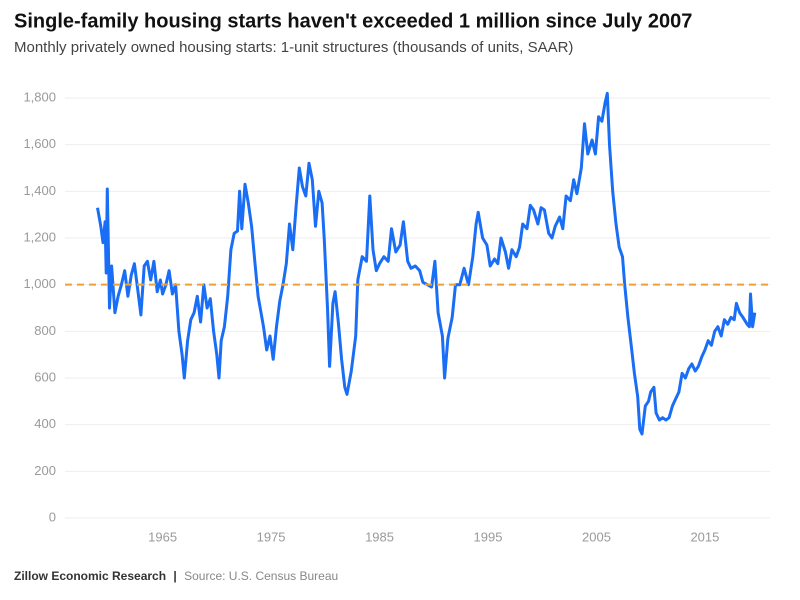  Describe the element at coordinates (379, 536) in the screenshot. I see `x-tick-label: 1985` at that location.